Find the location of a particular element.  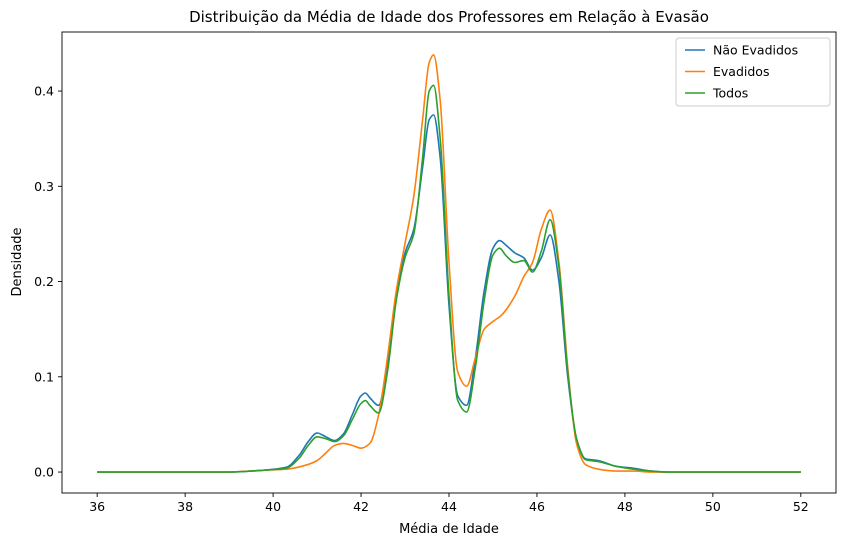

y-tick-label: 0.2 is located at coordinates (44, 281).